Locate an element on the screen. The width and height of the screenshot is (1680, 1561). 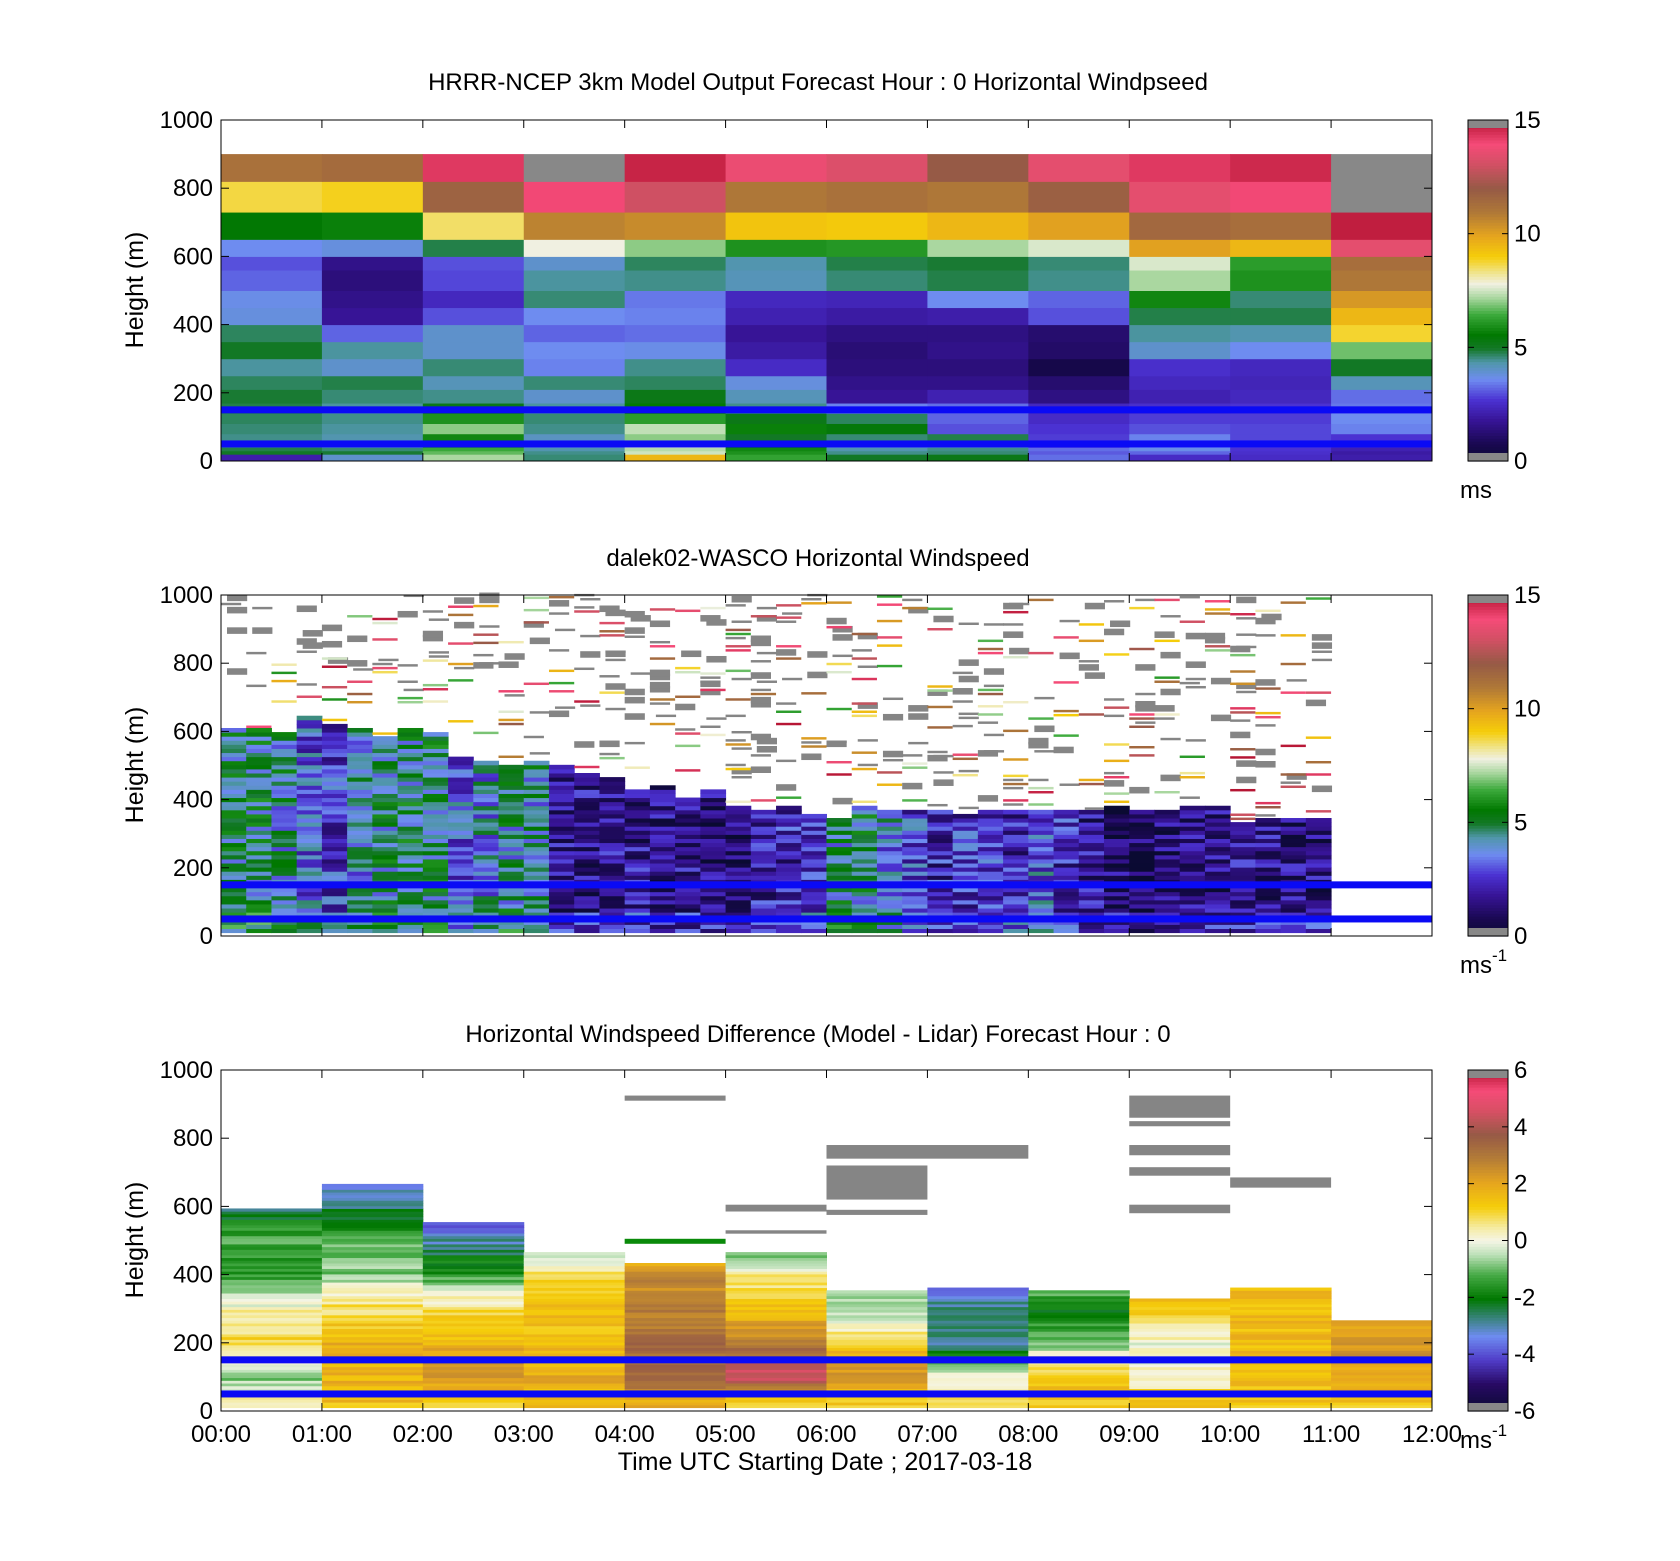
y-tick-label: 1000 is located at coordinates (186, 1070).